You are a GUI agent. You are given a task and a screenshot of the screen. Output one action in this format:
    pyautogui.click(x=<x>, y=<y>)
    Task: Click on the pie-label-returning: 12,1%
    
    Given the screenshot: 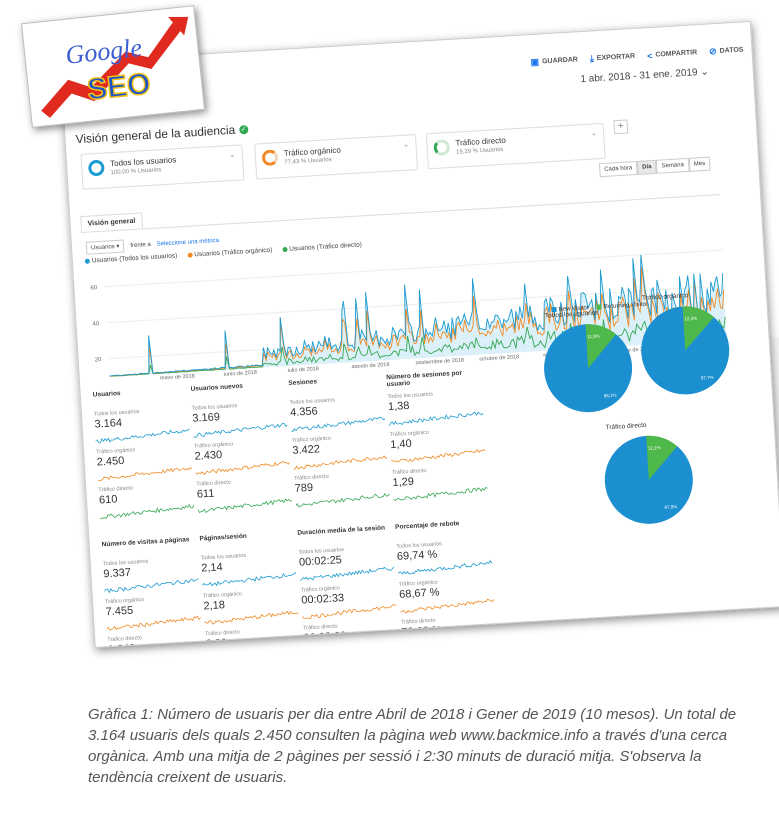 What is the action you would take?
    pyautogui.click(x=654, y=448)
    